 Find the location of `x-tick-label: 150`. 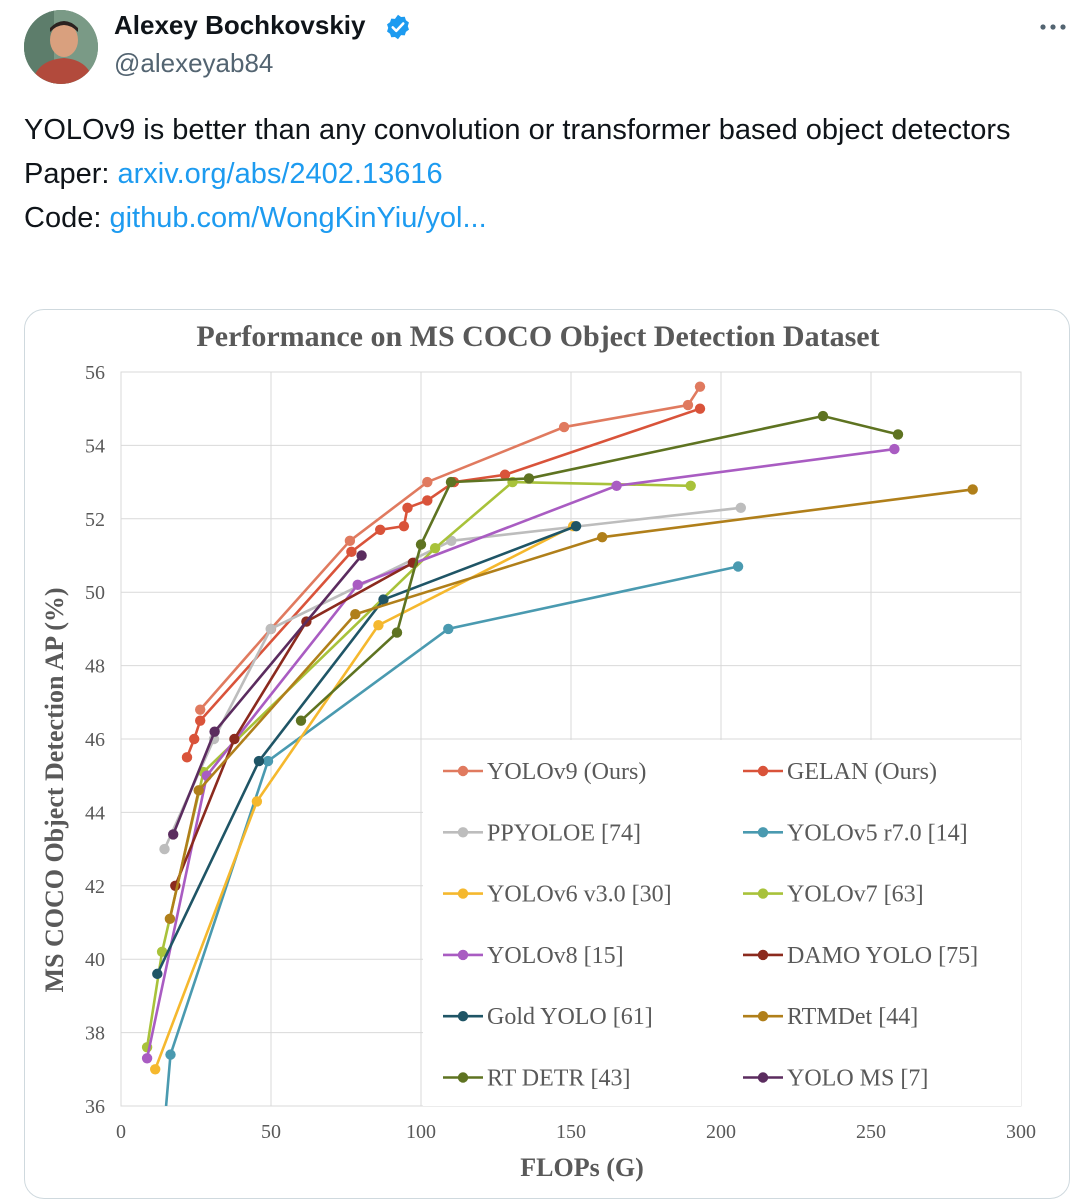

x-tick-label: 150 is located at coordinates (571, 1132).